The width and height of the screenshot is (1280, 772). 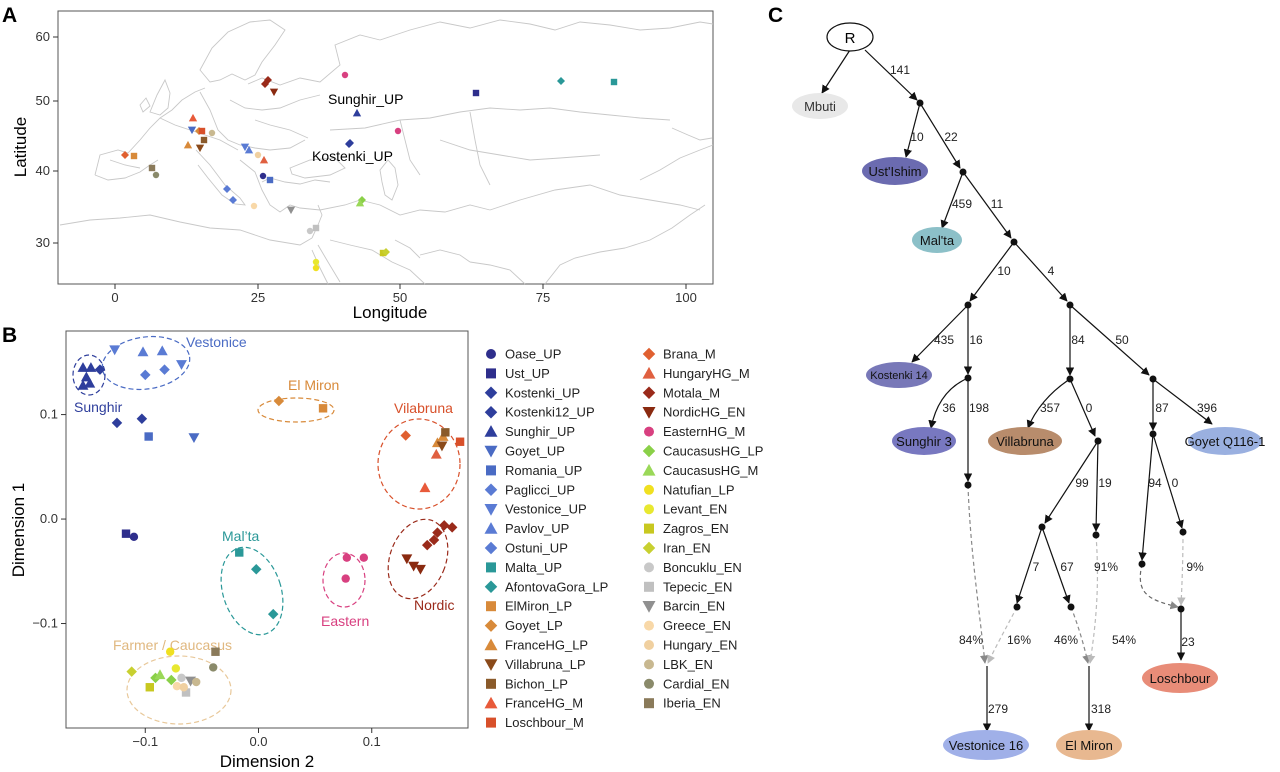 What do you see at coordinates (952, 200) in the screenshot?
I see `edge-n2-malta` at bounding box center [952, 200].